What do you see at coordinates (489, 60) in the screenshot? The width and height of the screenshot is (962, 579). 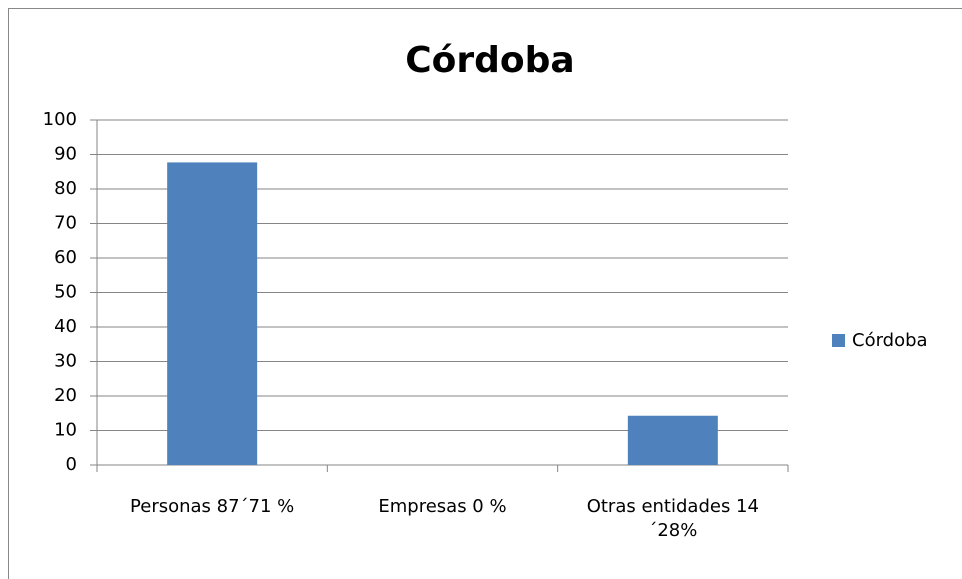 I see `chart-title: Córdoba` at bounding box center [489, 60].